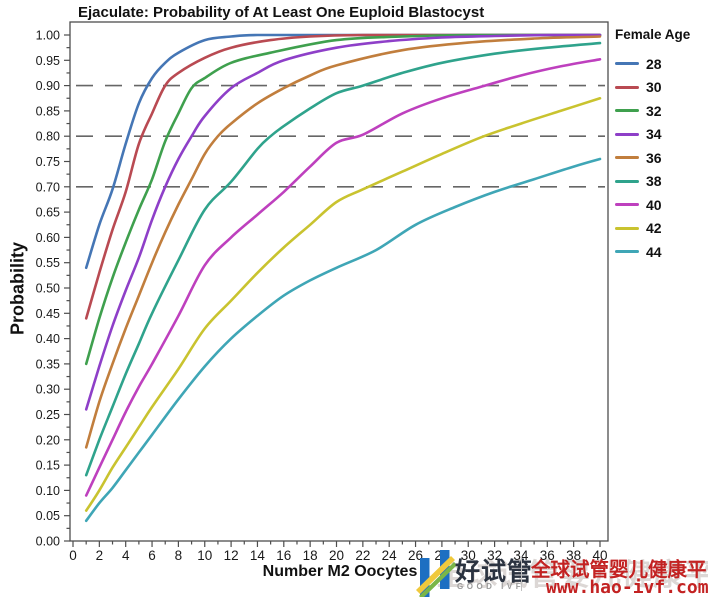 Image resolution: width=708 pixels, height=597 pixels. What do you see at coordinates (48, 61) in the screenshot?
I see `y-tick-label: 0.95` at bounding box center [48, 61].